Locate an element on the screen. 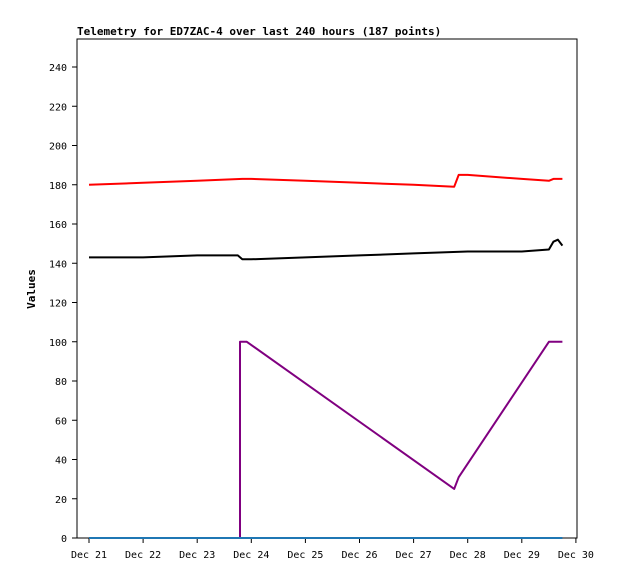 Image resolution: width=618 pixels, height=579 pixels. y-tick-label: 80 is located at coordinates (61, 382).